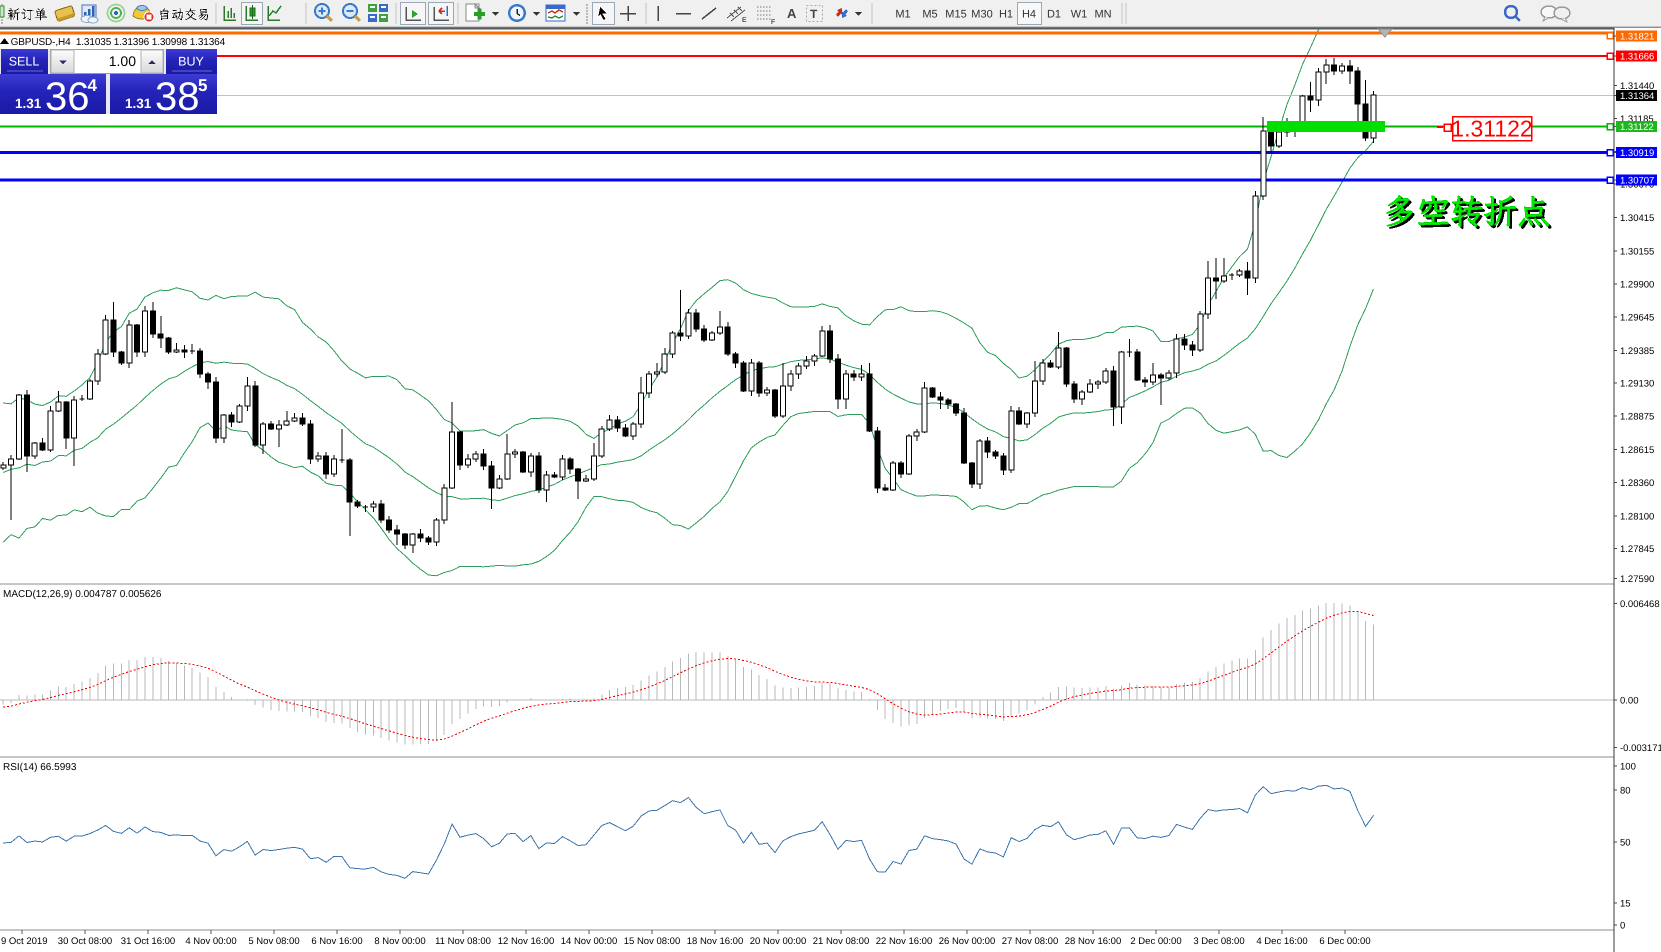 This screenshot has width=1661, height=952. Describe the element at coordinates (202, 85) in the screenshot. I see `svg-text: 5` at that location.